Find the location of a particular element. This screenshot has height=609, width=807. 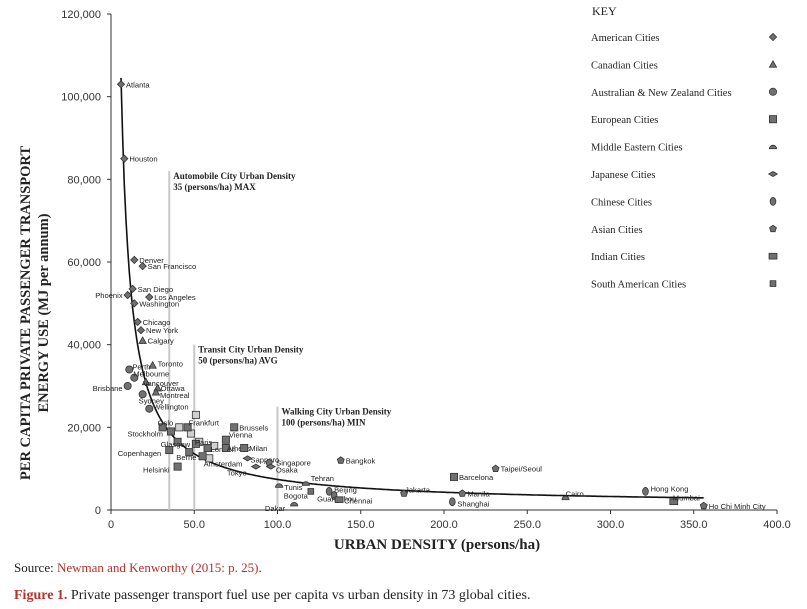

data-point-label: Singapore is located at coordinates (293, 462).